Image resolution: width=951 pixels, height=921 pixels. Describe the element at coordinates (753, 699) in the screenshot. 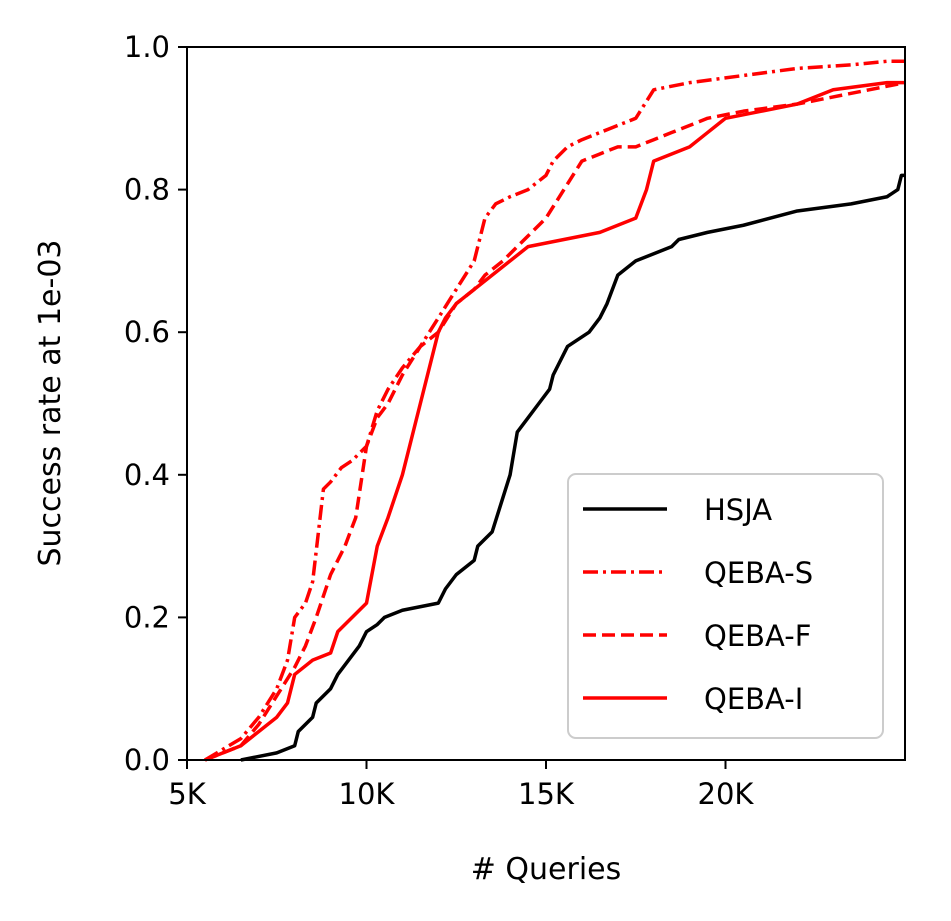

I see `legend-label-qeba-i: QEBA-I` at that location.